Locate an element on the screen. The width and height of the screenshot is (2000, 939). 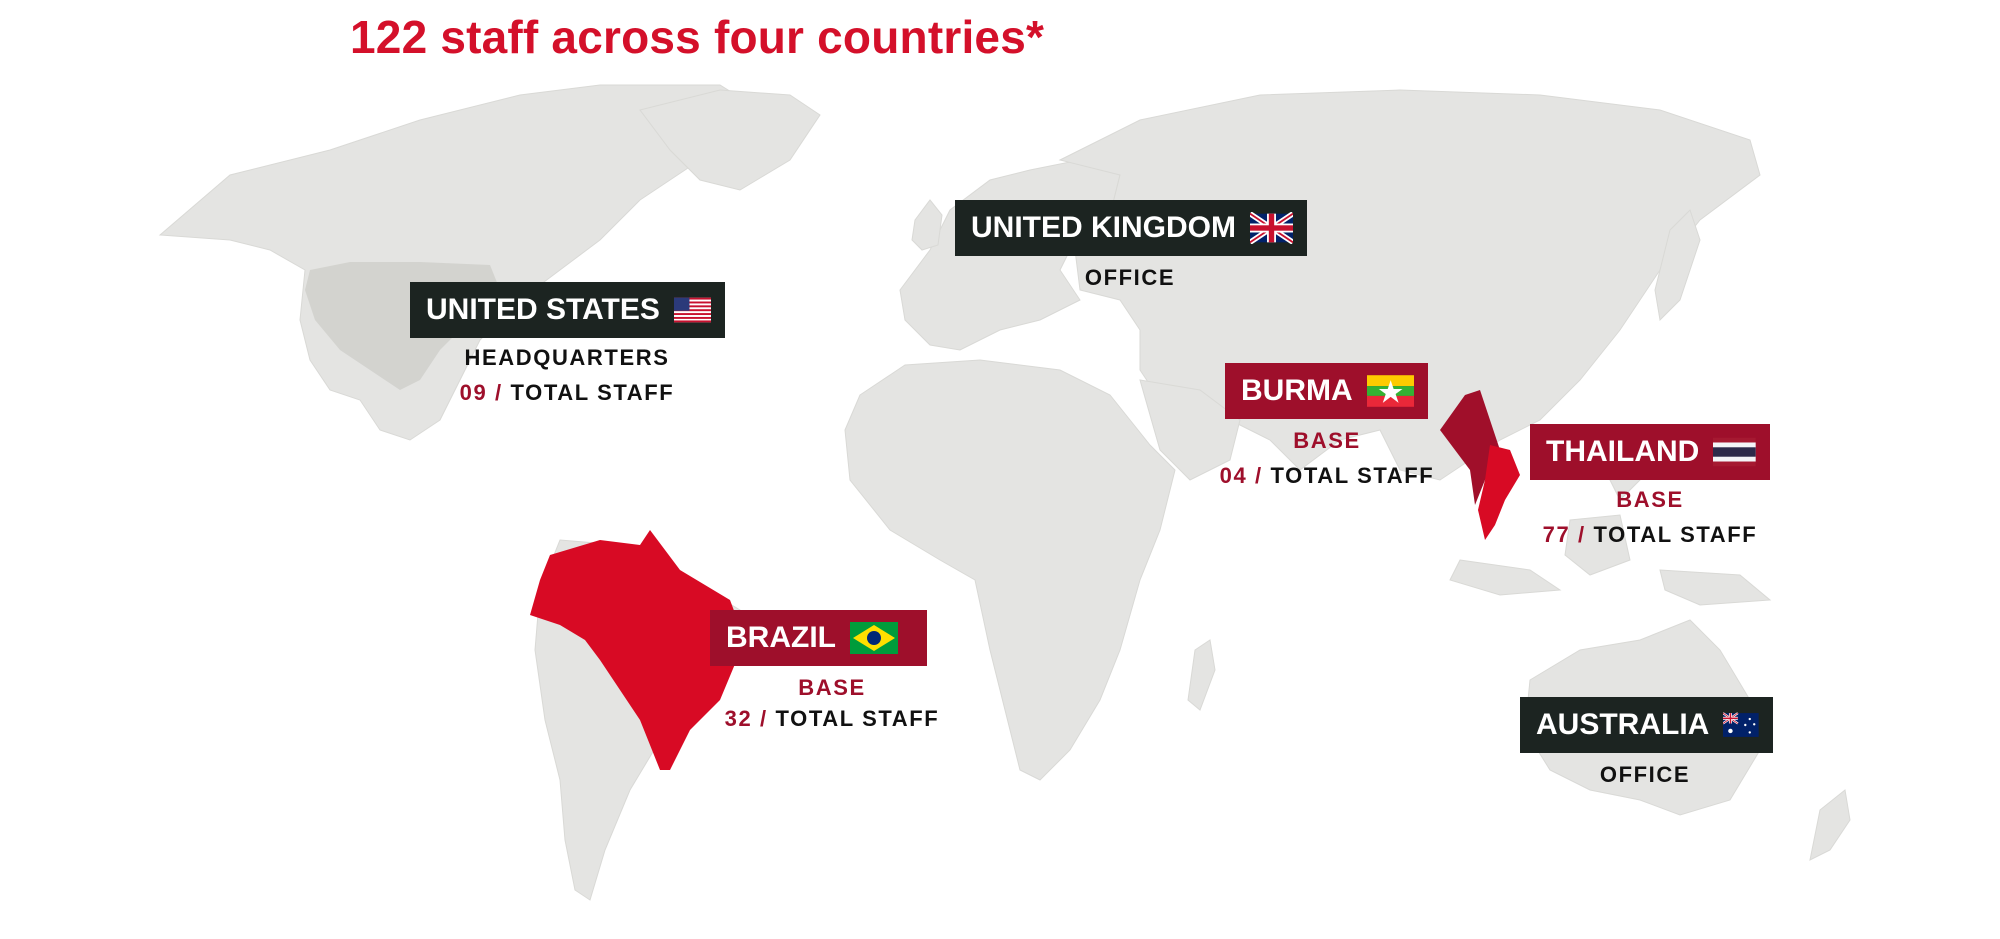
borneo-landmass is located at coordinates (1597, 545).